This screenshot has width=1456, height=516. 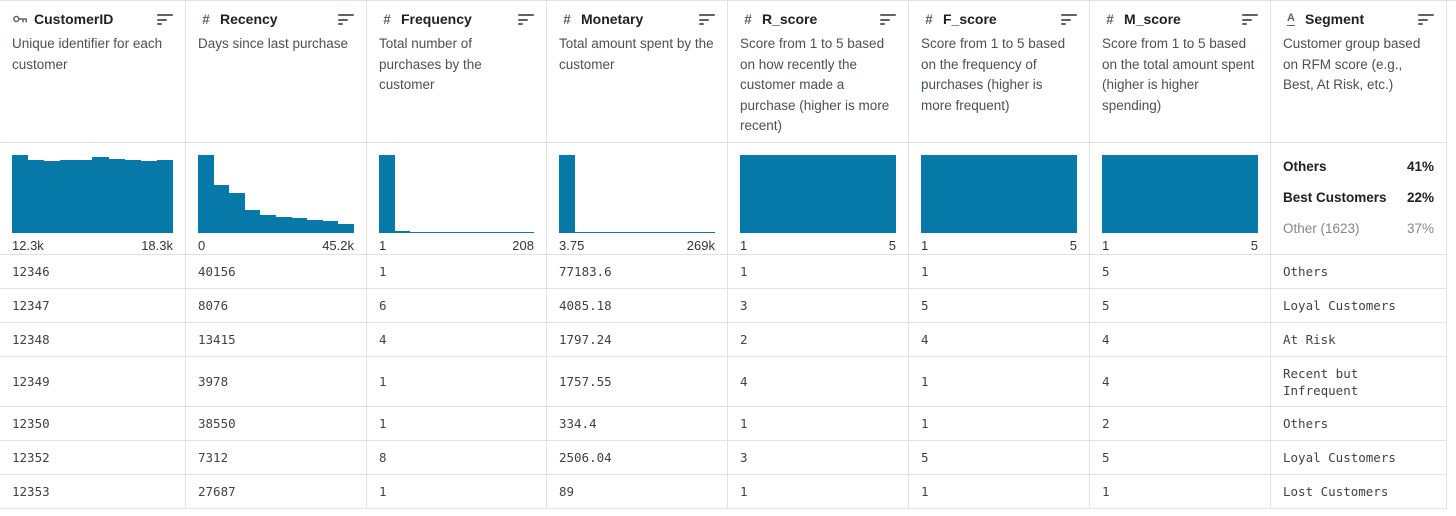 I want to click on cell-f_score-row-6: 1, so click(x=999, y=492).